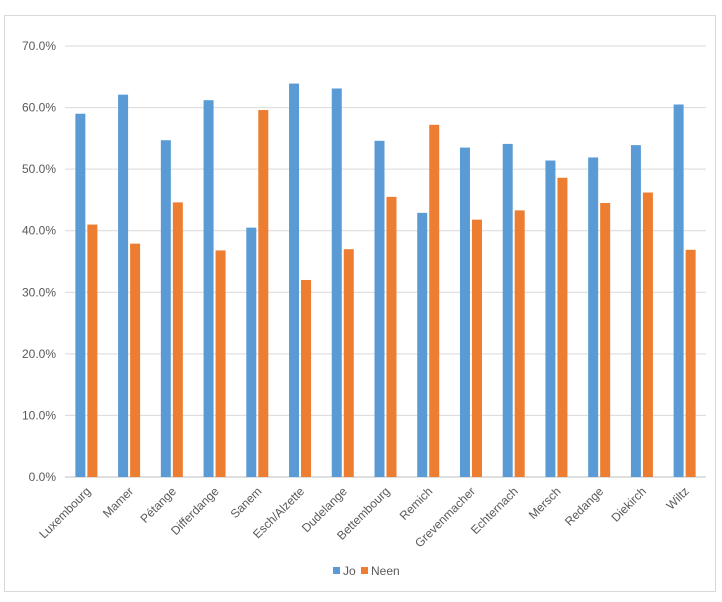 Image resolution: width=722 pixels, height=602 pixels. What do you see at coordinates (605, 340) in the screenshot?
I see `bar-neen-redange` at bounding box center [605, 340].